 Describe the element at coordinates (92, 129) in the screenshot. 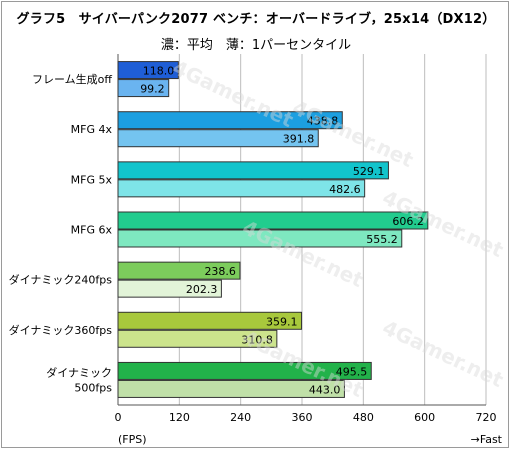

I see `category-label: MFG 4x` at that location.